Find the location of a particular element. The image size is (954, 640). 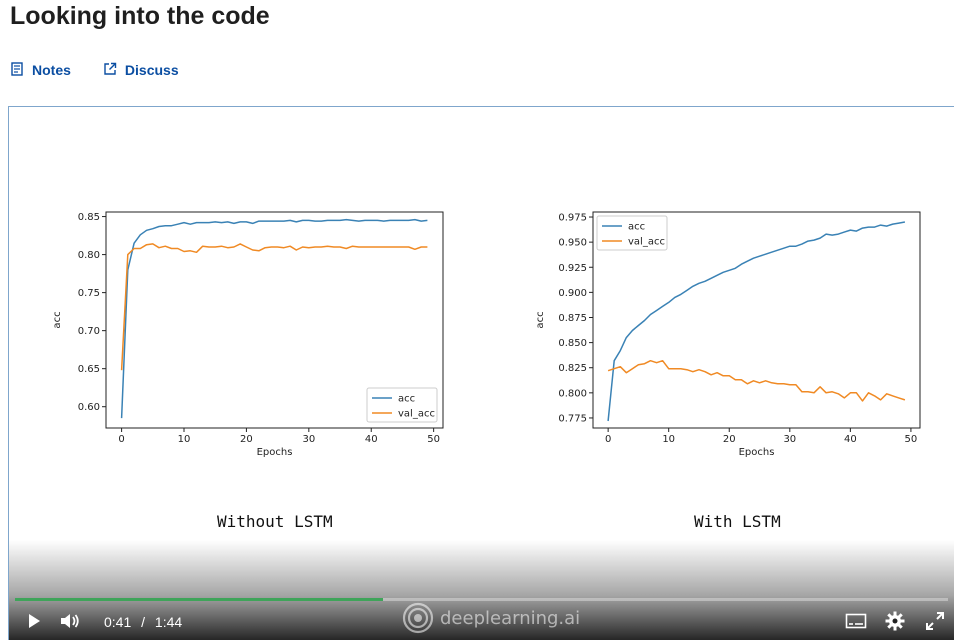

y-tick-label: 0.80 is located at coordinates (89, 255).